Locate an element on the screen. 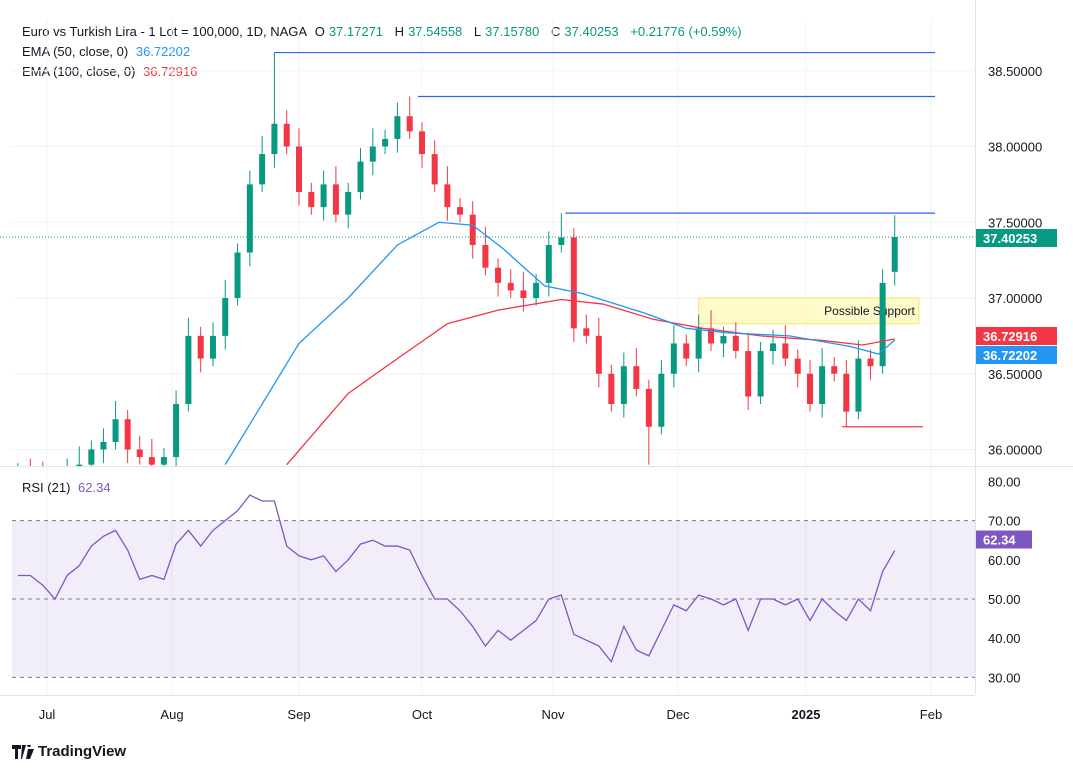 The height and width of the screenshot is (775, 1073). price-change: +0.21776 (+0.59%) is located at coordinates (686, 31).